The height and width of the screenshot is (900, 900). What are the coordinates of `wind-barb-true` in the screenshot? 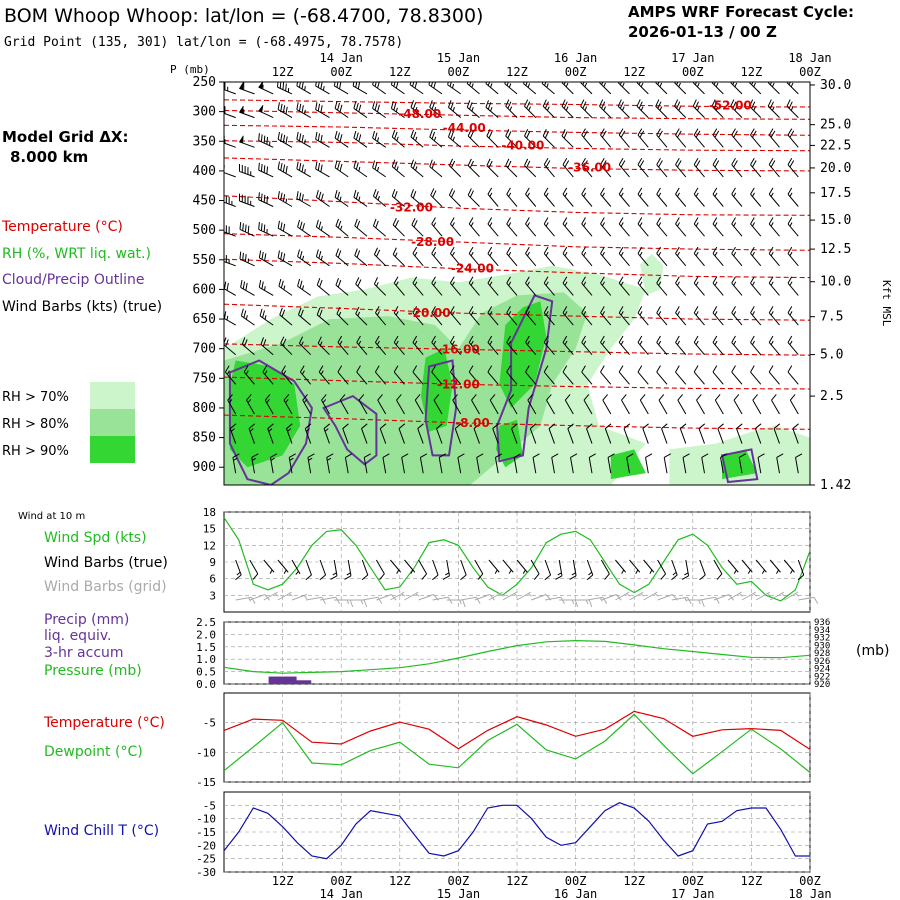 It's located at (423, 569).